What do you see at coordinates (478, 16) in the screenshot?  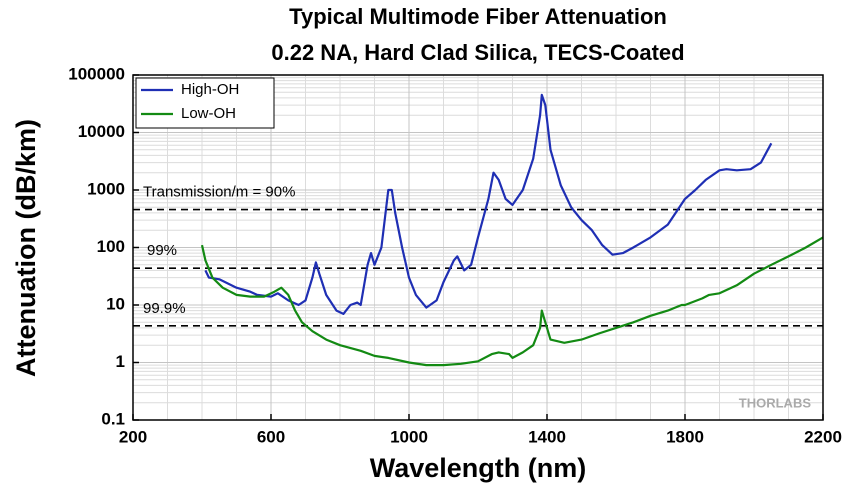 I see `chart-title: Typical Multimode Fiber Attenuation` at bounding box center [478, 16].